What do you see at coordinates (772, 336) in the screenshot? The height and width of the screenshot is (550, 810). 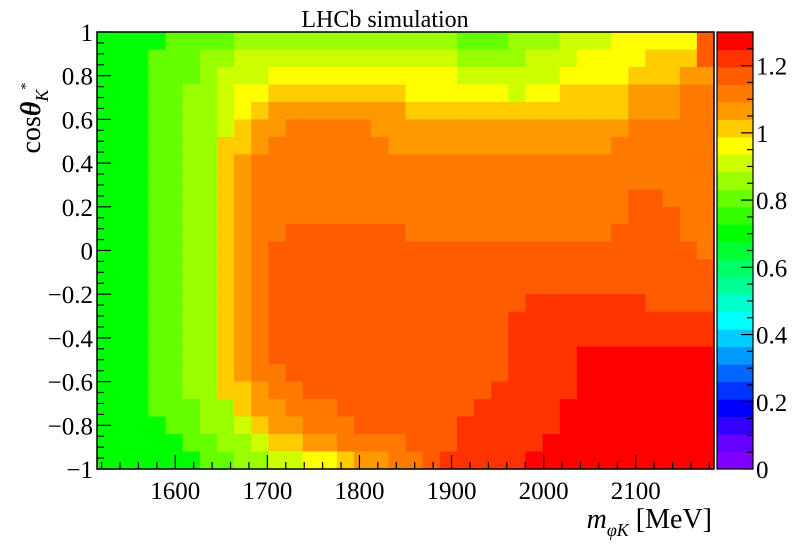 I see `colorbar-tick-label: 0.4` at bounding box center [772, 336].